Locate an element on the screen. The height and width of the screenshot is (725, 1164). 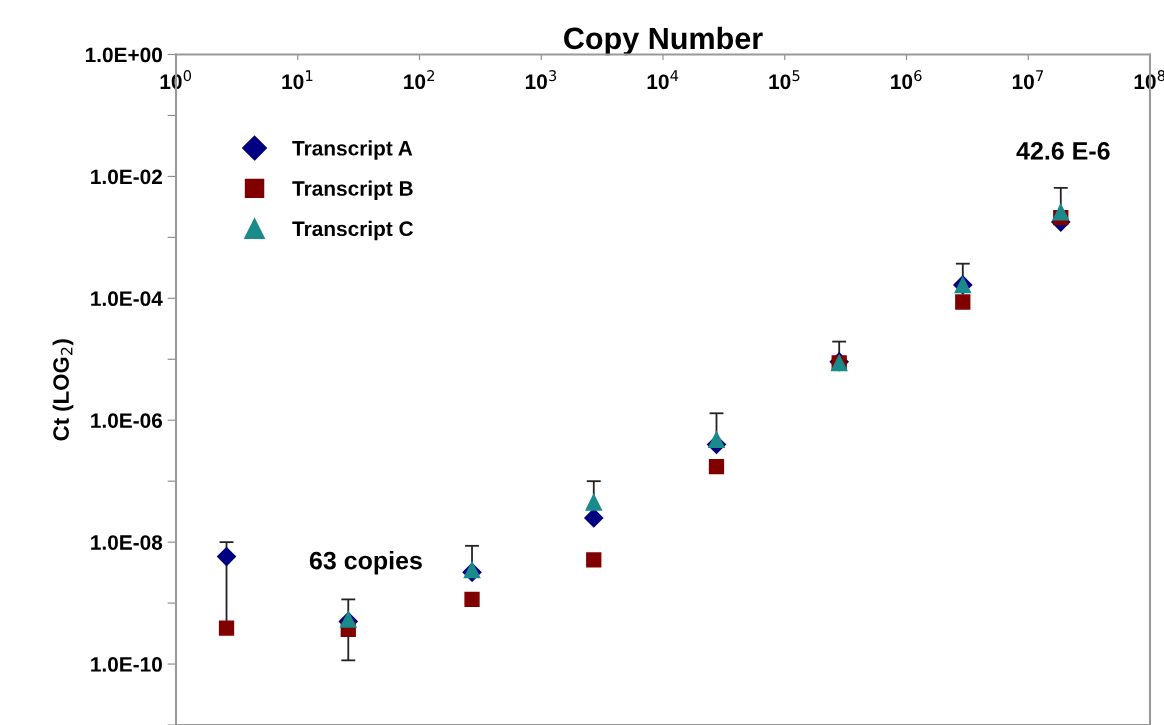
x-tick-label: 10$^{1}$ is located at coordinates (297, 80).